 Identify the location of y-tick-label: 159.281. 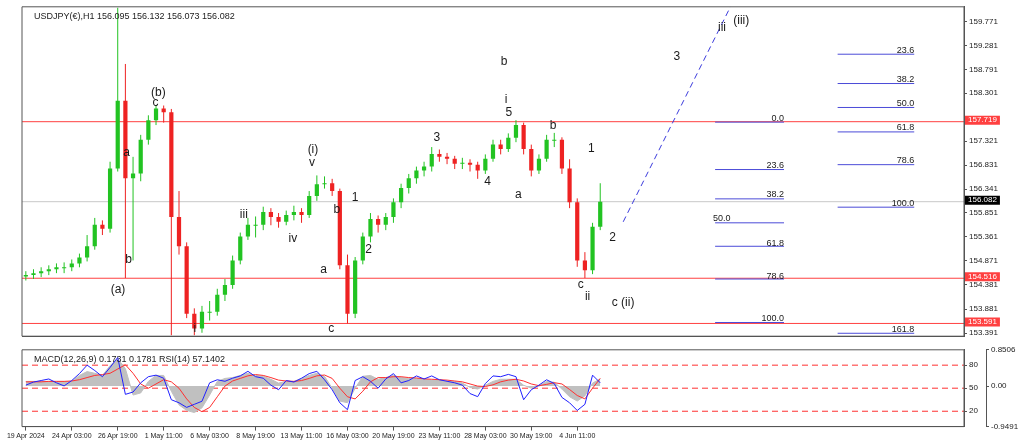
(984, 45).